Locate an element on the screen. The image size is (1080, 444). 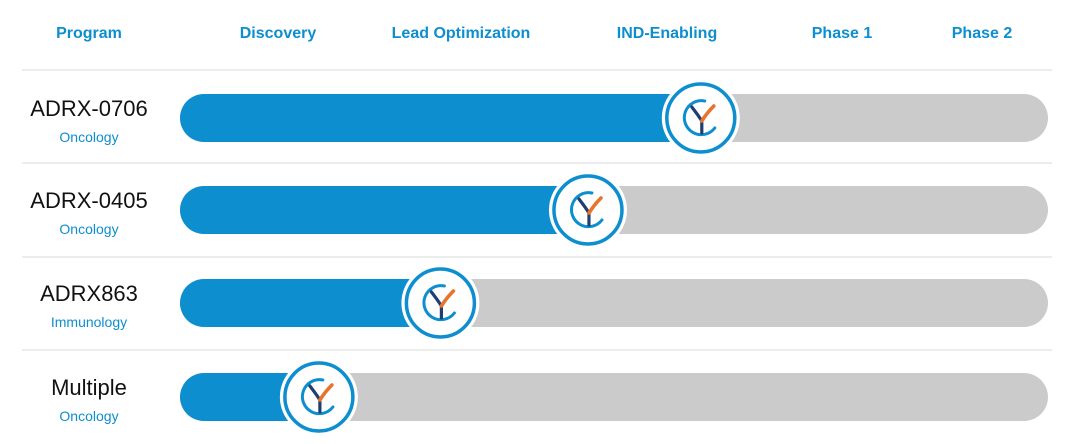
header-program-label: Program is located at coordinates (89, 33).